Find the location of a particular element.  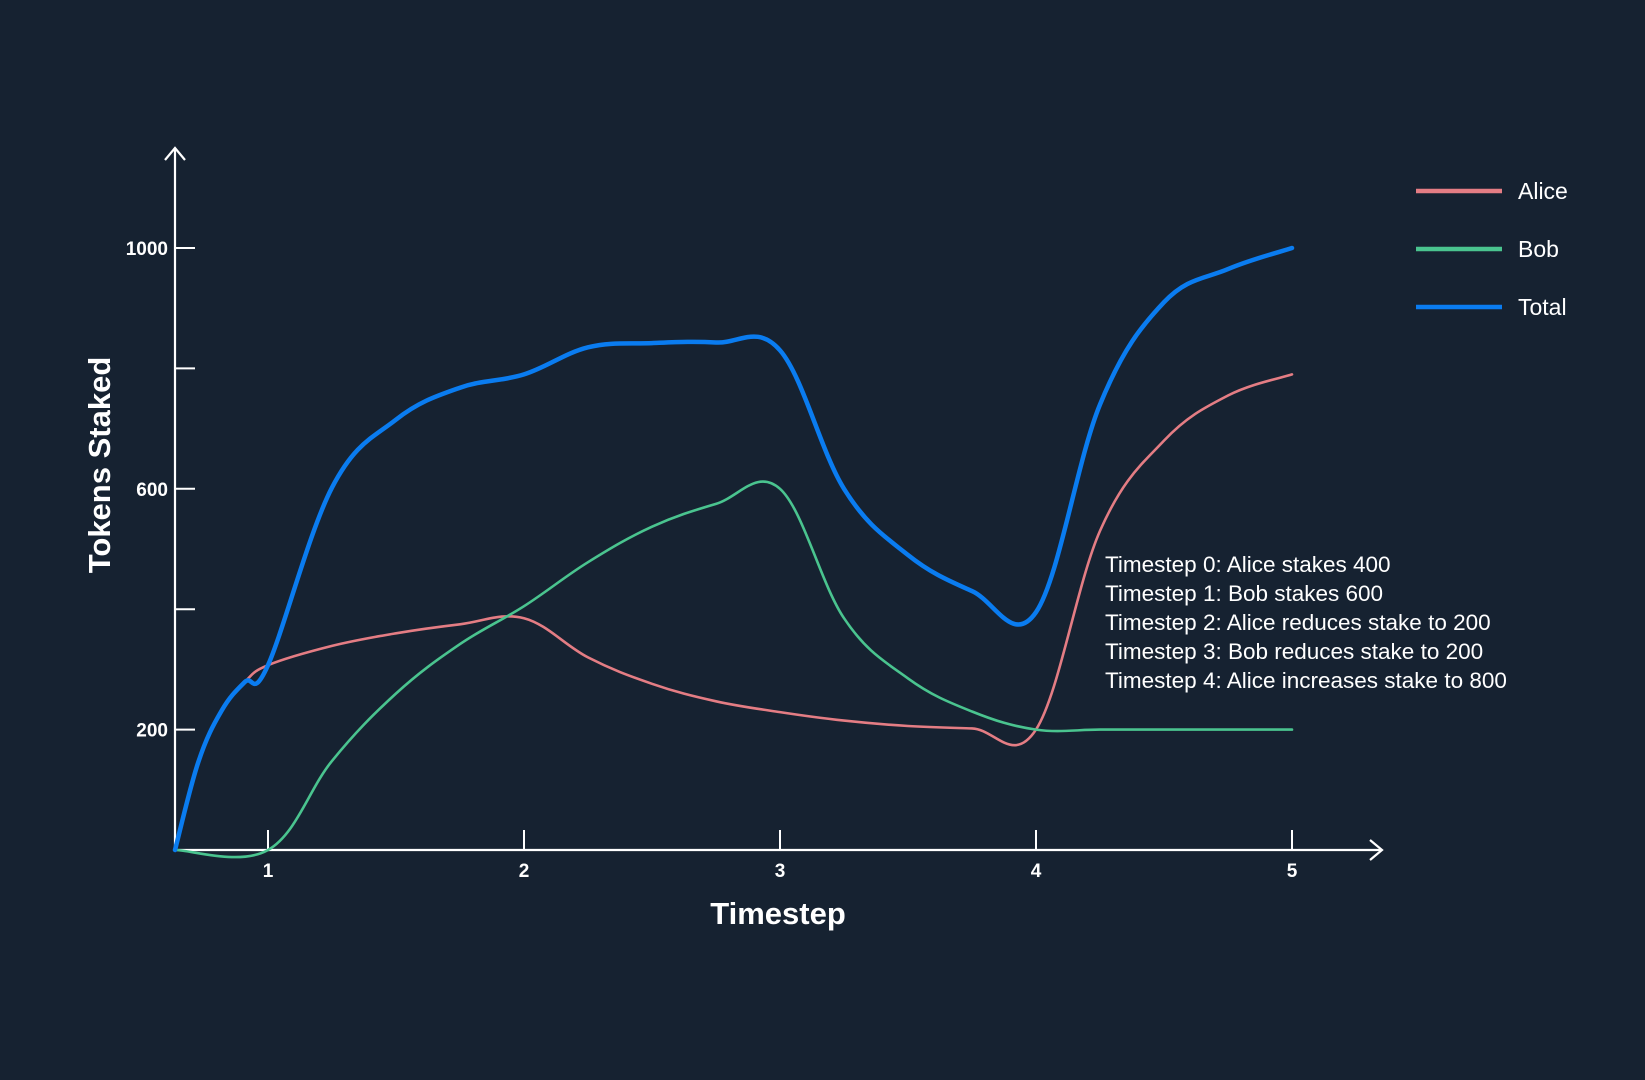

legend-label: Alice is located at coordinates (1543, 191).